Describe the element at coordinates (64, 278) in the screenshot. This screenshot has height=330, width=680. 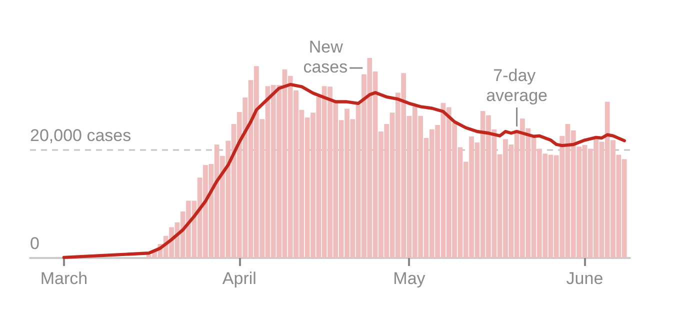
I see `x-tick-label: March` at that location.